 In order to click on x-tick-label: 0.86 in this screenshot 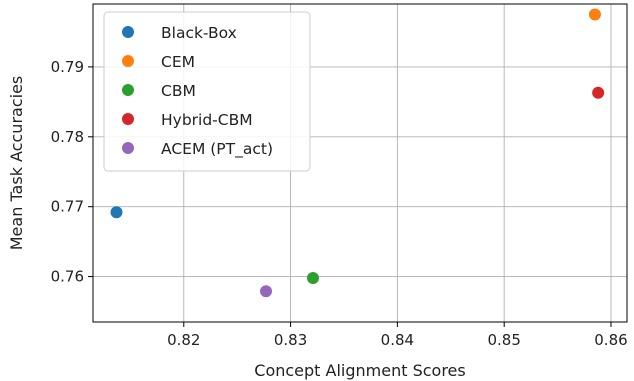, I will do `click(610, 340)`.